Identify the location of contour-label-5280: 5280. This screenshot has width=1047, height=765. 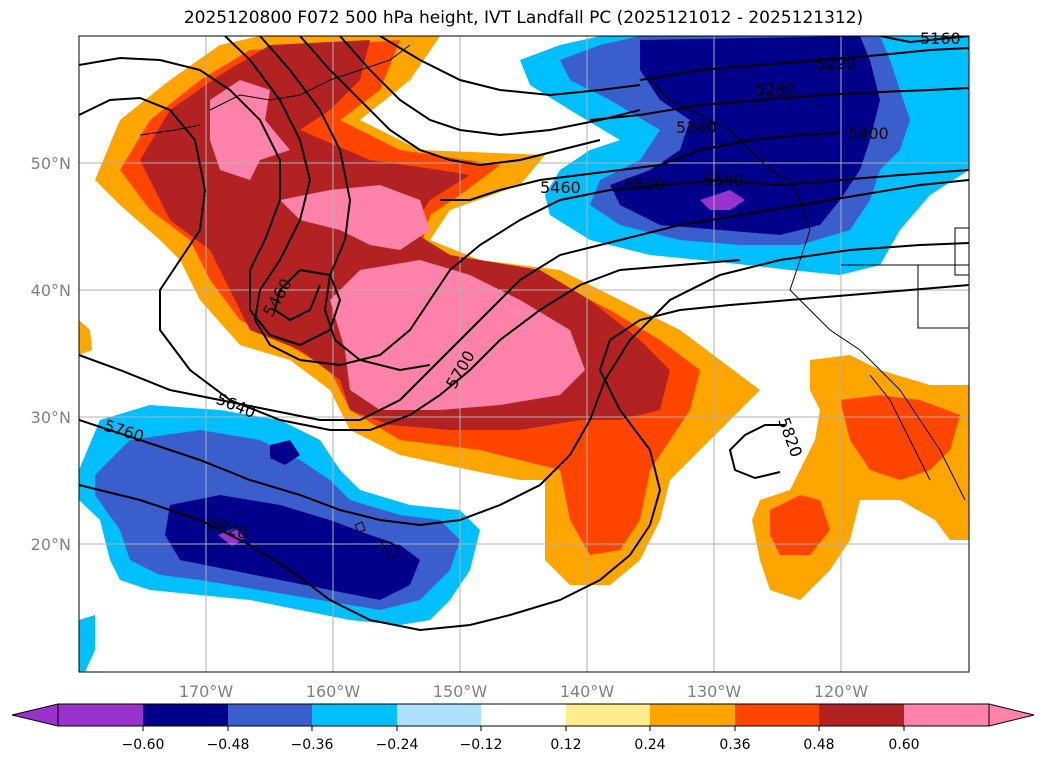
(775, 89).